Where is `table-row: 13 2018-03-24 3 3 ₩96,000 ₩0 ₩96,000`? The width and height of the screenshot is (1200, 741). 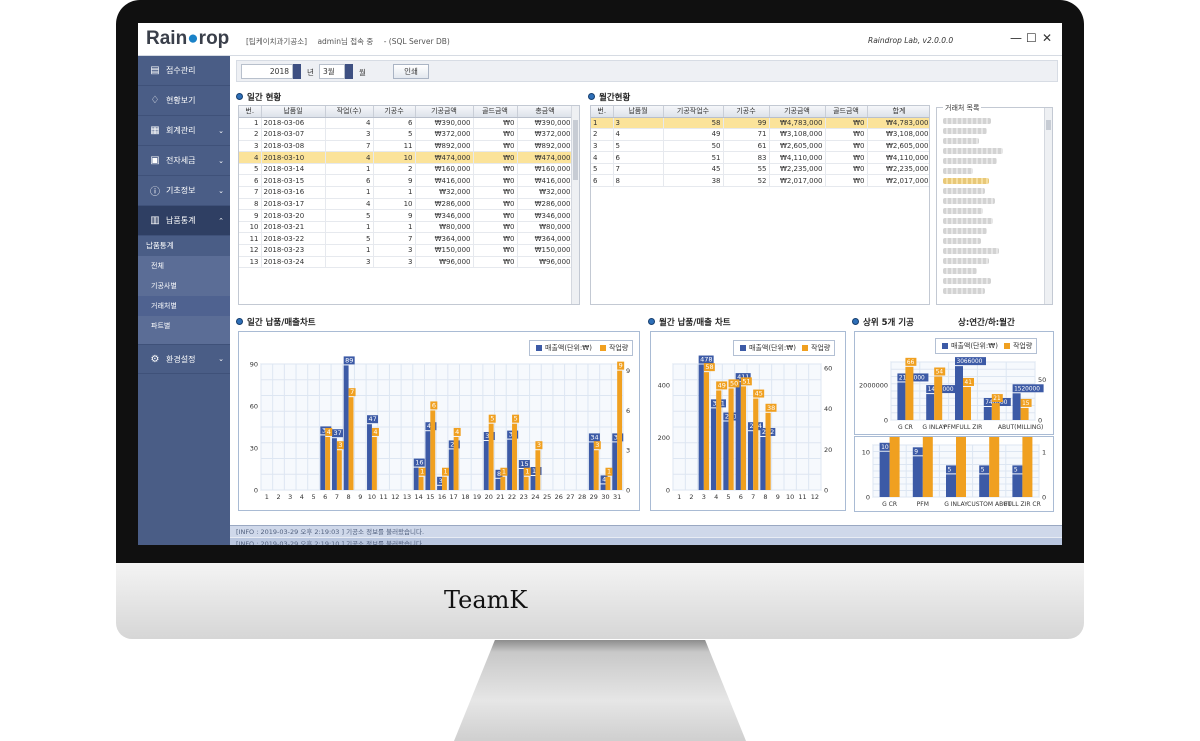 table-row: 13 2018-03-24 3 3 ₩96,000 ₩0 ₩96,000 is located at coordinates (406, 262).